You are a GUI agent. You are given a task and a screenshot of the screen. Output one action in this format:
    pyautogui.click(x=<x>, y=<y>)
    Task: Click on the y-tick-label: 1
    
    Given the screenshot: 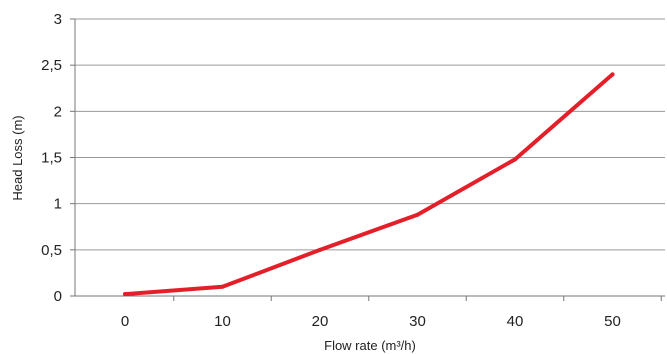 What is the action you would take?
    pyautogui.click(x=58, y=204)
    